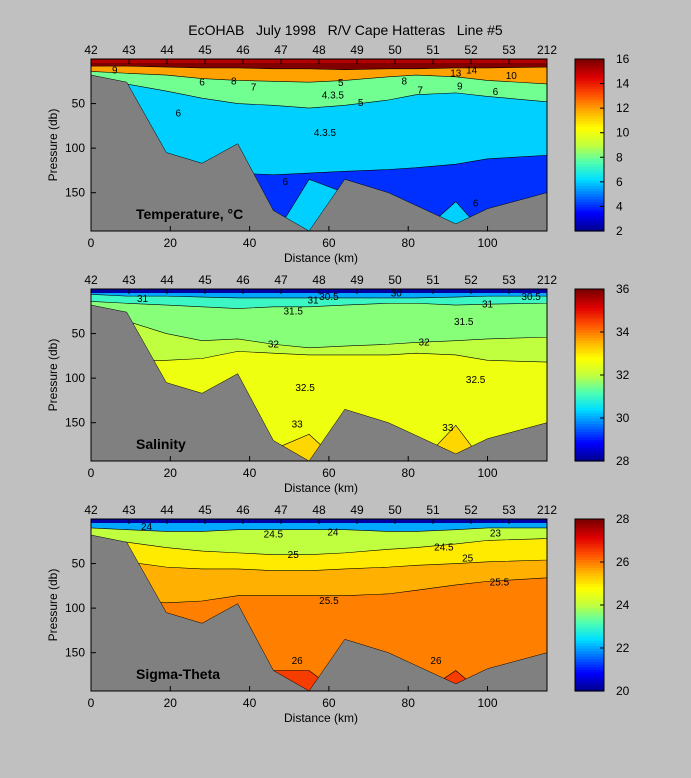 This screenshot has height=778, width=691. I want to click on contour-label: 33, so click(298, 425).